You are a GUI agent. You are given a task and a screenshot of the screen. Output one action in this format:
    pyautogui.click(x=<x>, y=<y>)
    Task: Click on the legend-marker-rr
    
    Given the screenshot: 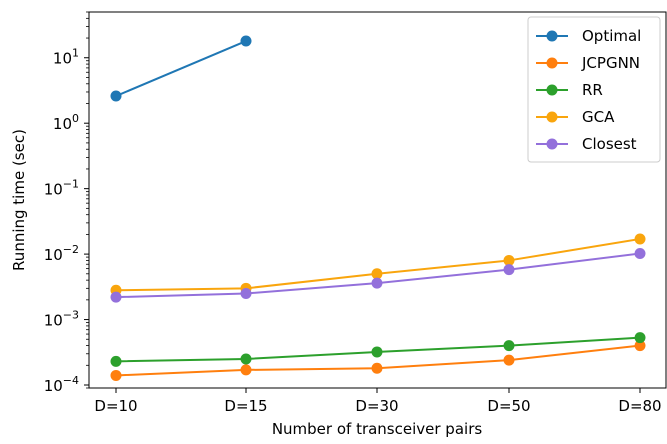 What is the action you would take?
    pyautogui.click(x=552, y=90)
    